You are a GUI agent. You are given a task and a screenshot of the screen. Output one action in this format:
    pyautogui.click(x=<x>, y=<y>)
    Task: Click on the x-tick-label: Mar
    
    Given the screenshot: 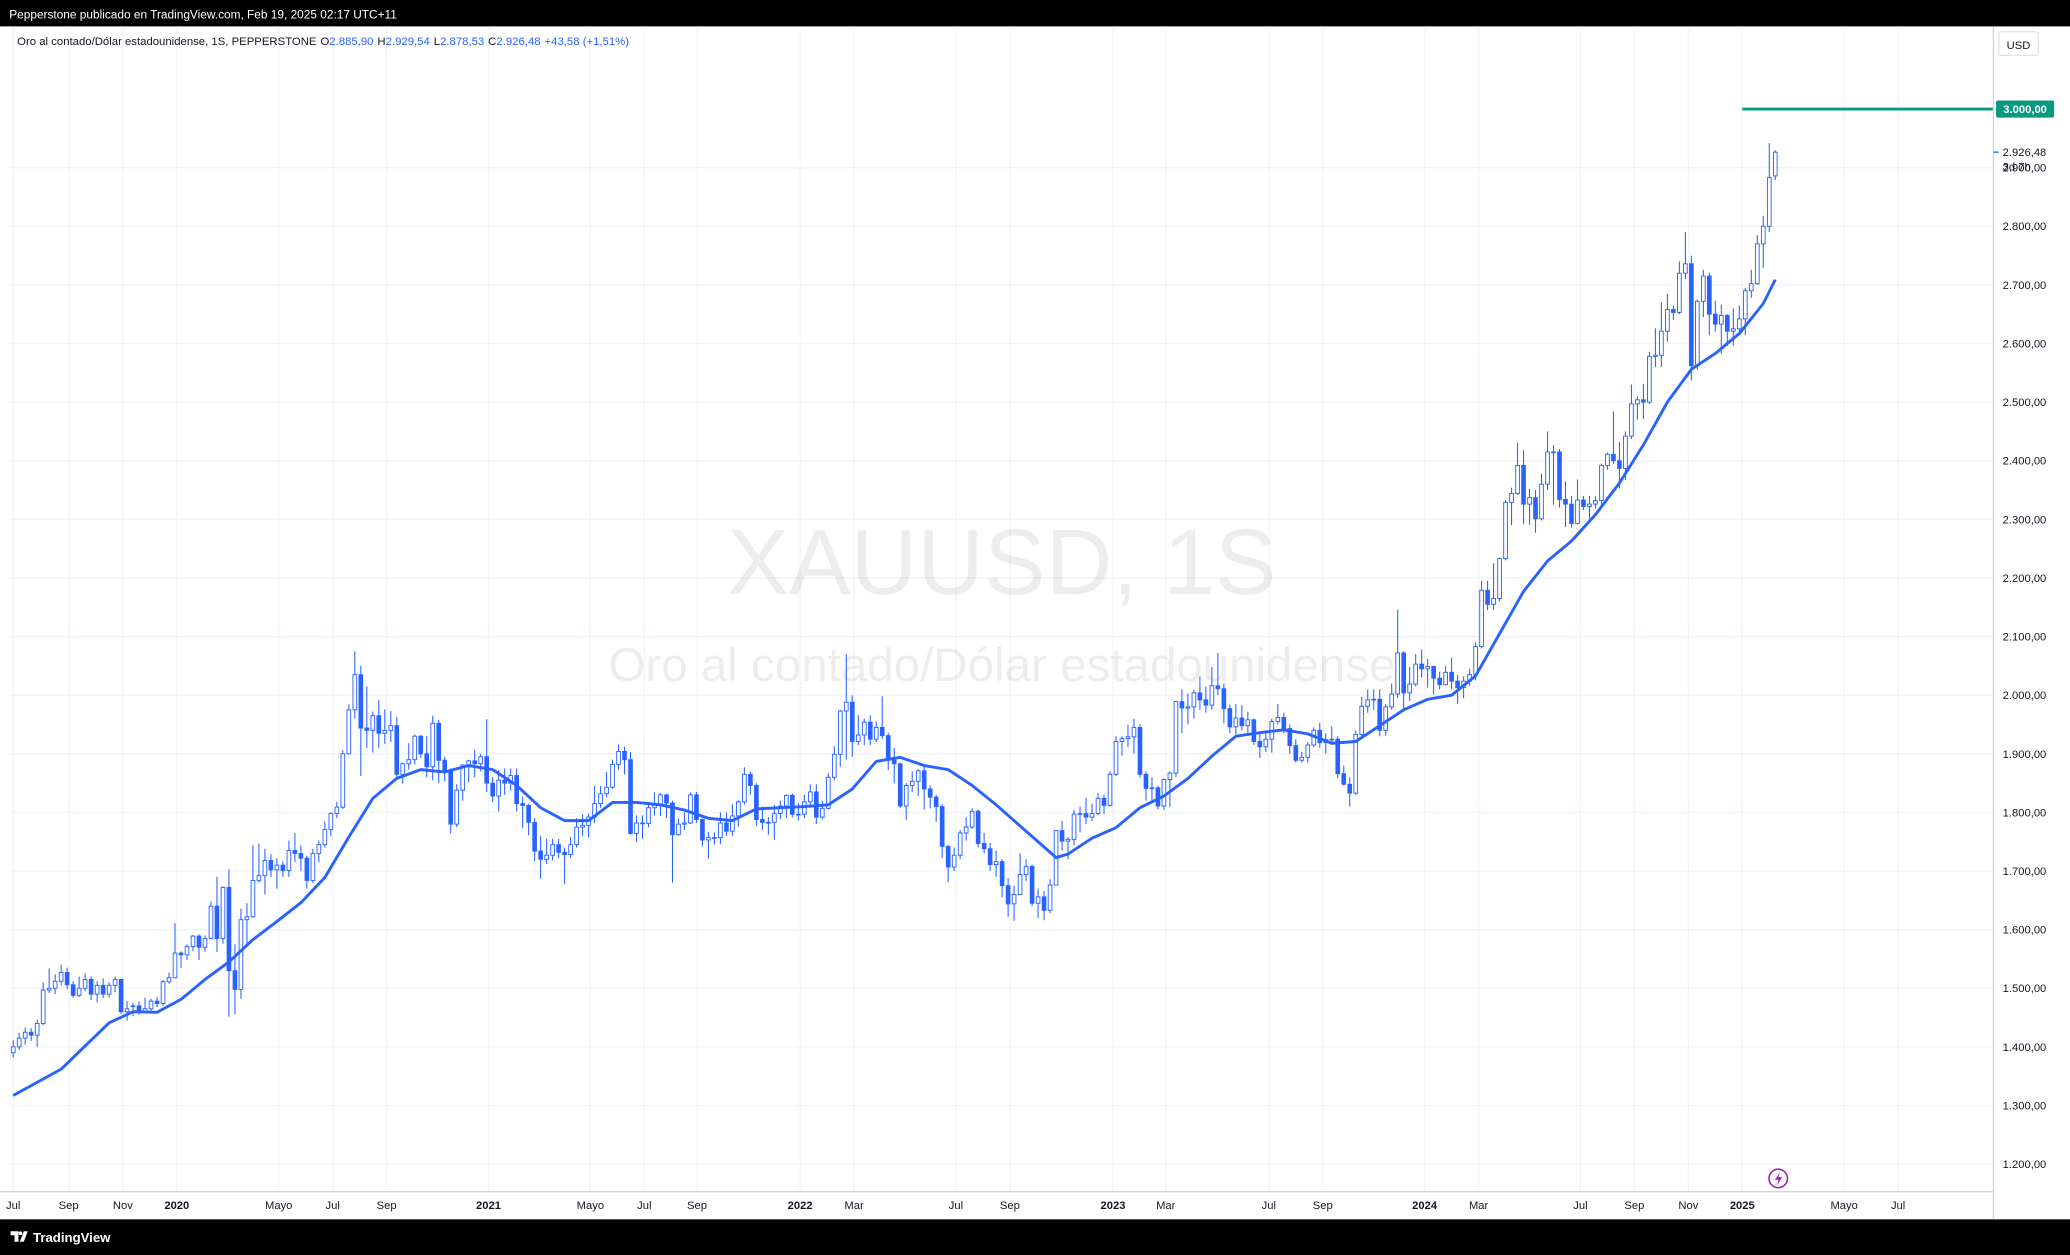 What is the action you would take?
    pyautogui.click(x=854, y=1206)
    